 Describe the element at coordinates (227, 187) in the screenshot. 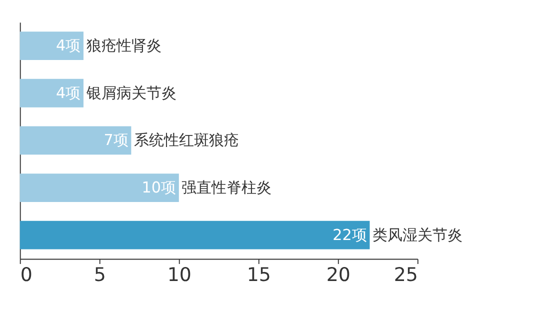

I see `y-tick-label: 强直性脊柱炎` at that location.